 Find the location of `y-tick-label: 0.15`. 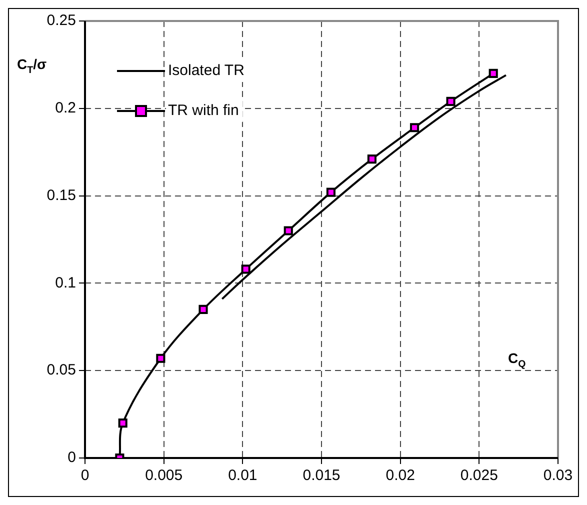

y-tick-label: 0.15 is located at coordinates (61, 195).